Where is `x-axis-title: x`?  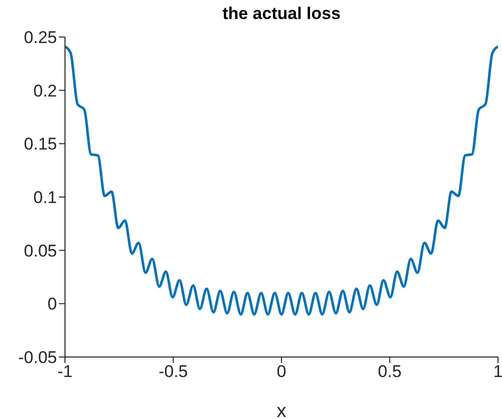
x-axis-title: x is located at coordinates (281, 410).